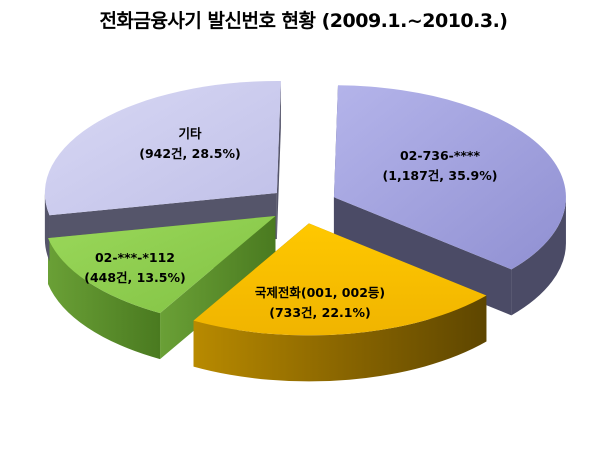  Describe the element at coordinates (189, 153) in the screenshot. I see `slice-other-value-label: (942건, 28.5%)` at that location.